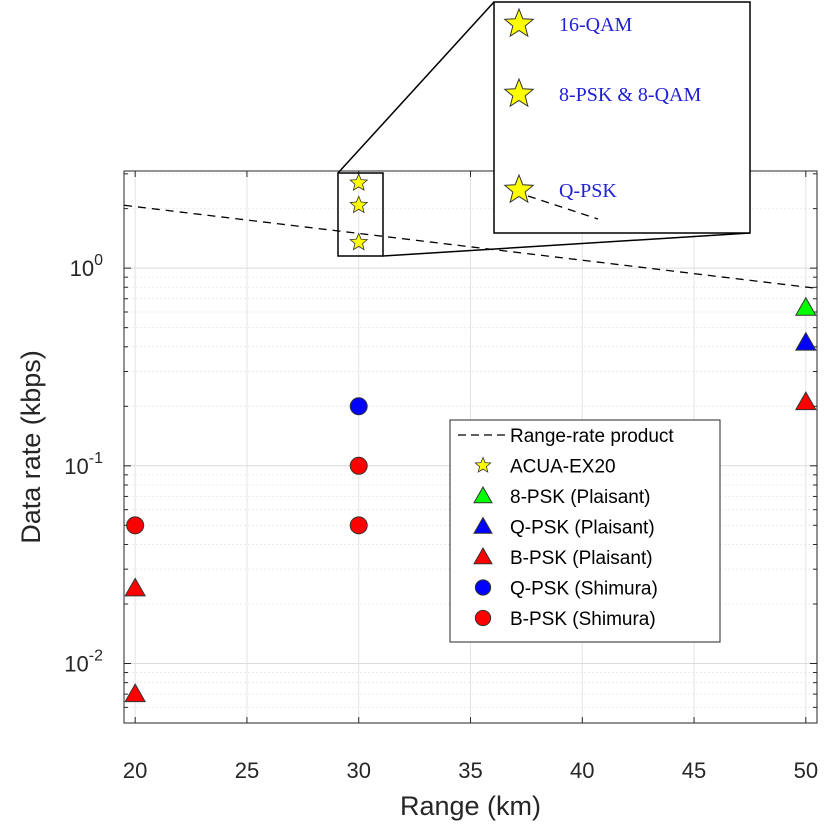 The image size is (830, 827). I want to click on x-tick-label: 35, so click(470, 770).